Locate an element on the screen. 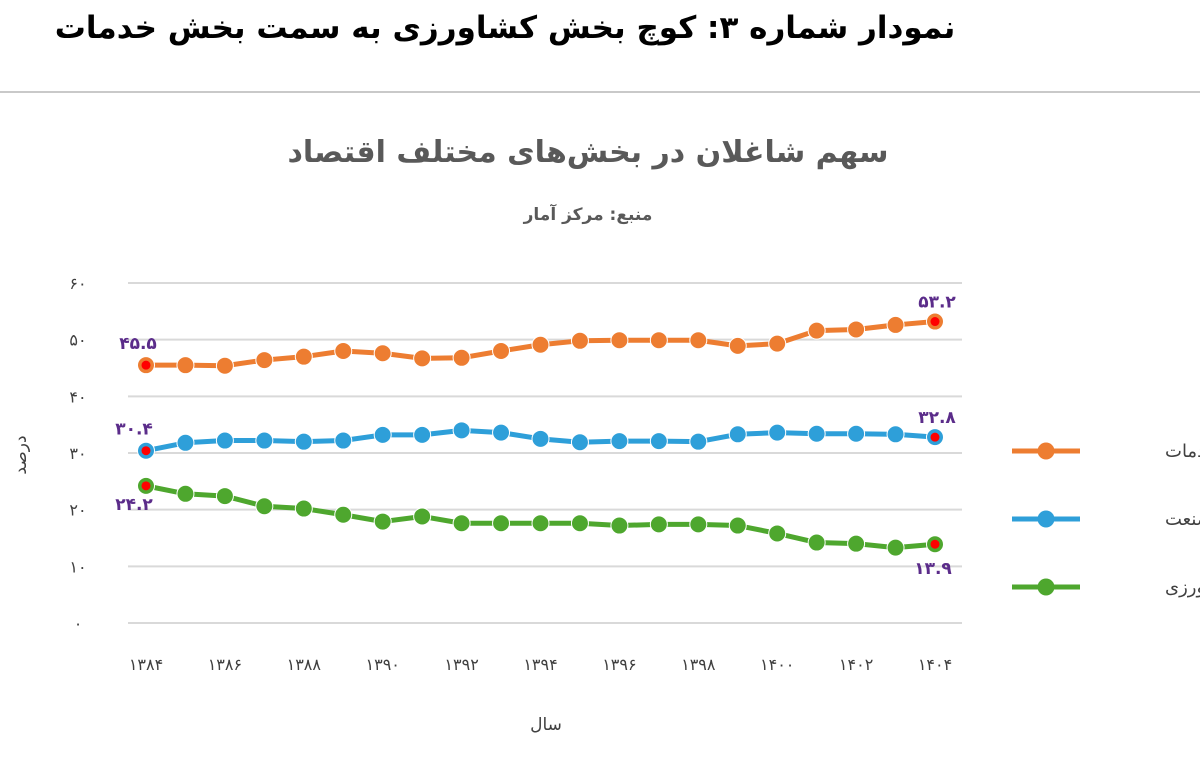 The width and height of the screenshot is (1200, 757). x-tick-label: ۱۳۹۰ is located at coordinates (383, 664).